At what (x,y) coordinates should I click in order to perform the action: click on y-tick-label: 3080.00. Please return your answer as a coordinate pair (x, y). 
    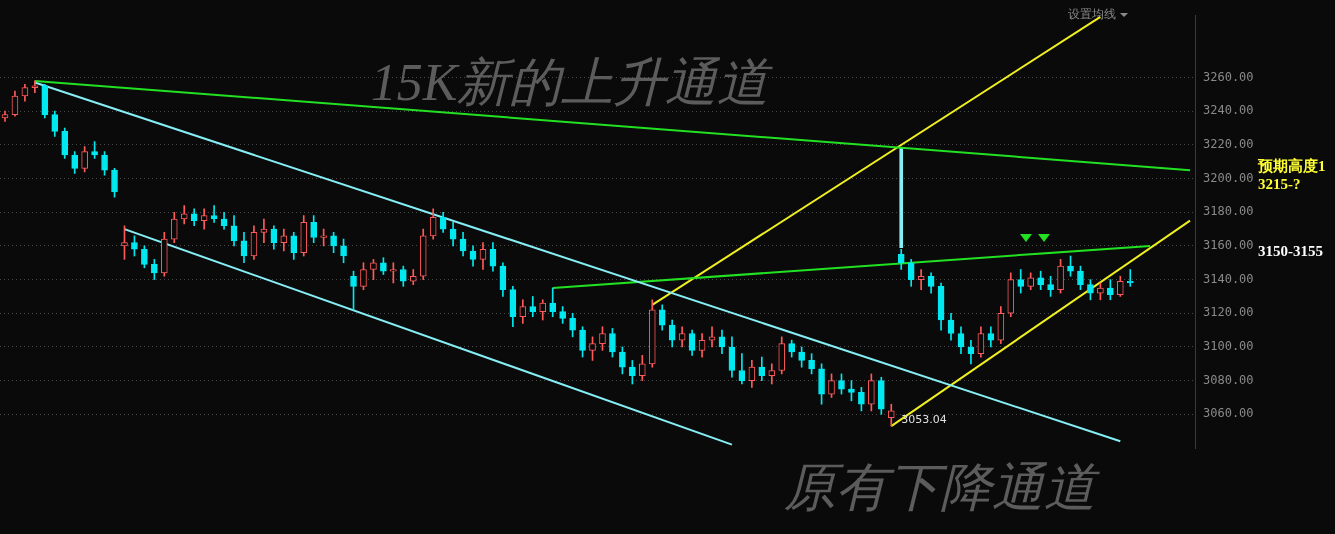
    Looking at the image, I should click on (1228, 379).